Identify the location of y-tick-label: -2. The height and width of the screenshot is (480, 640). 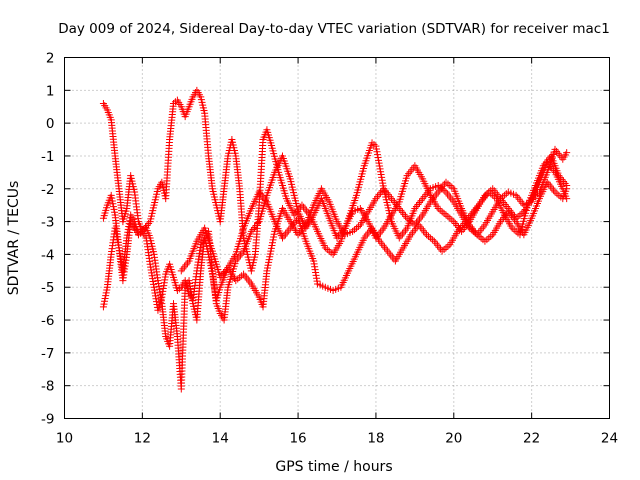
(47, 190).